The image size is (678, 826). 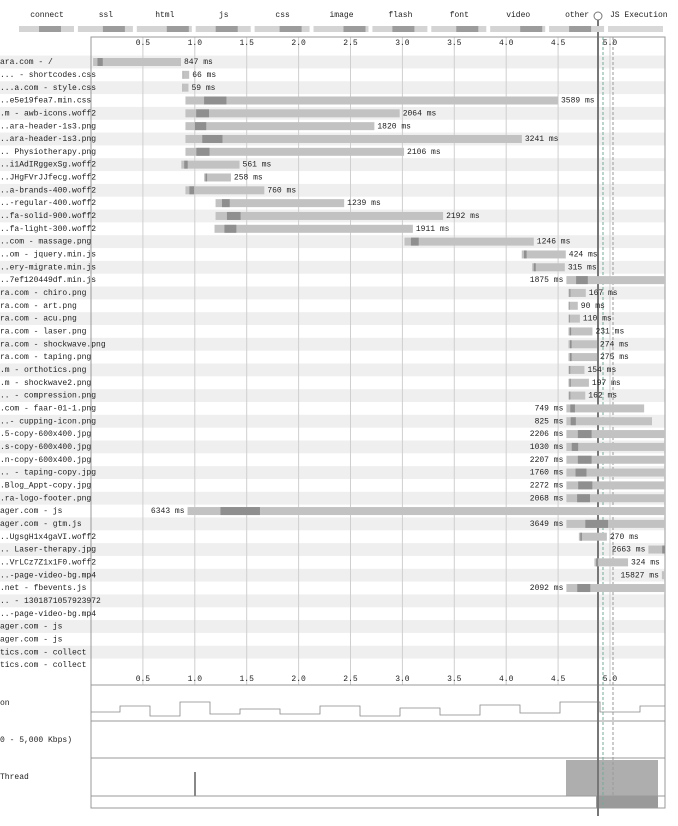 I want to click on duration-label: 258 ms, so click(x=248, y=178).